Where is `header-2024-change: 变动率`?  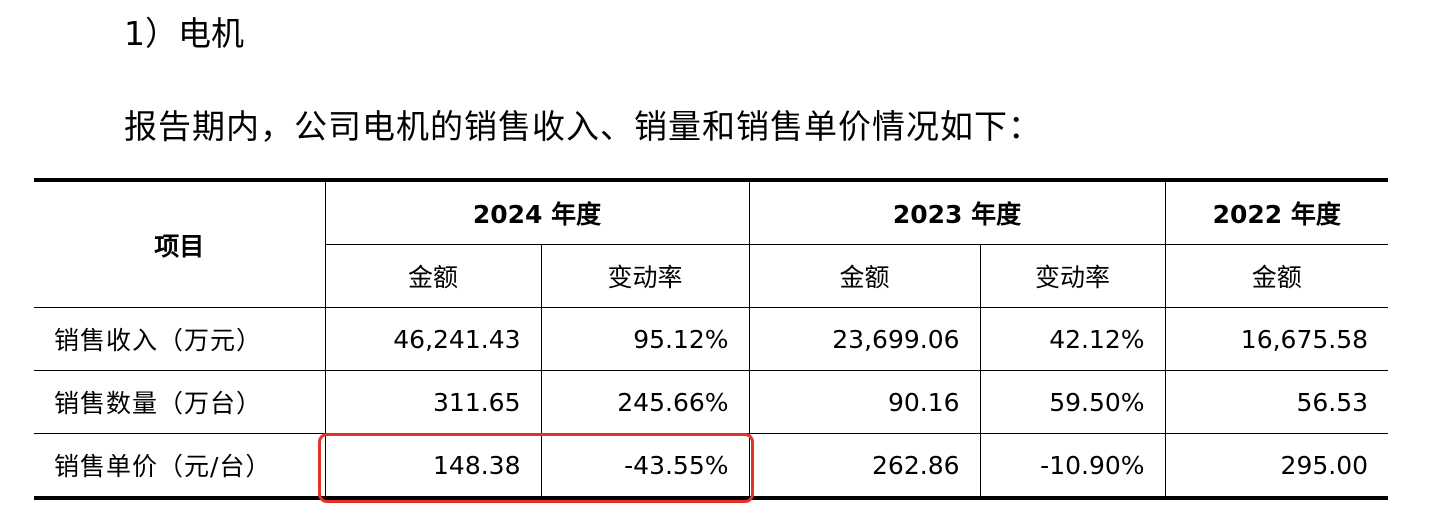 header-2024-change: 变动率 is located at coordinates (645, 276).